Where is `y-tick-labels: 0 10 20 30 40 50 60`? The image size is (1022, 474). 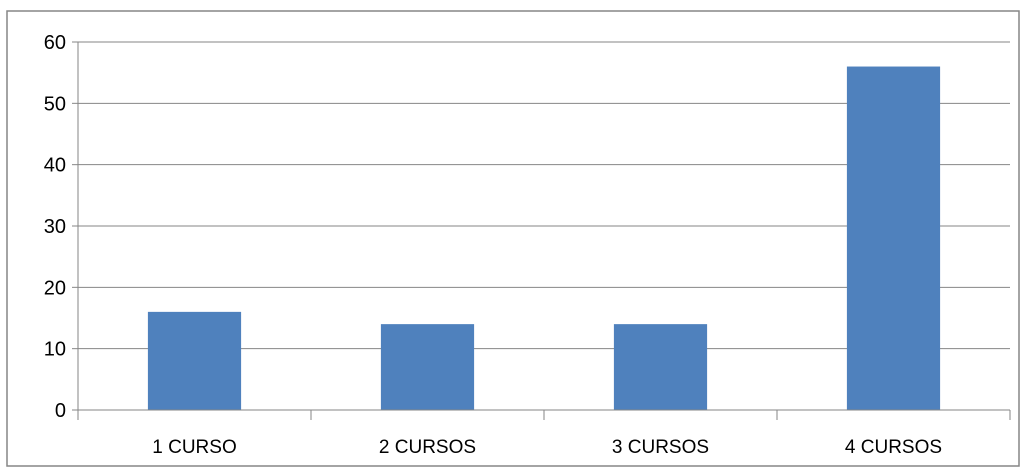
y-tick-labels: 0 10 20 30 40 50 60 is located at coordinates (55, 227).